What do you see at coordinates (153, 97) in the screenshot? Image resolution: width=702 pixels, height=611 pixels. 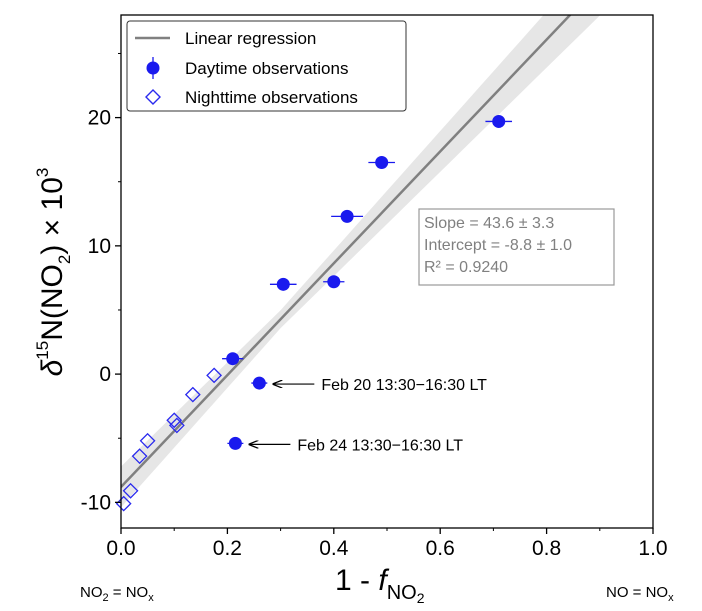 I see `legend-nighttime-marker` at bounding box center [153, 97].